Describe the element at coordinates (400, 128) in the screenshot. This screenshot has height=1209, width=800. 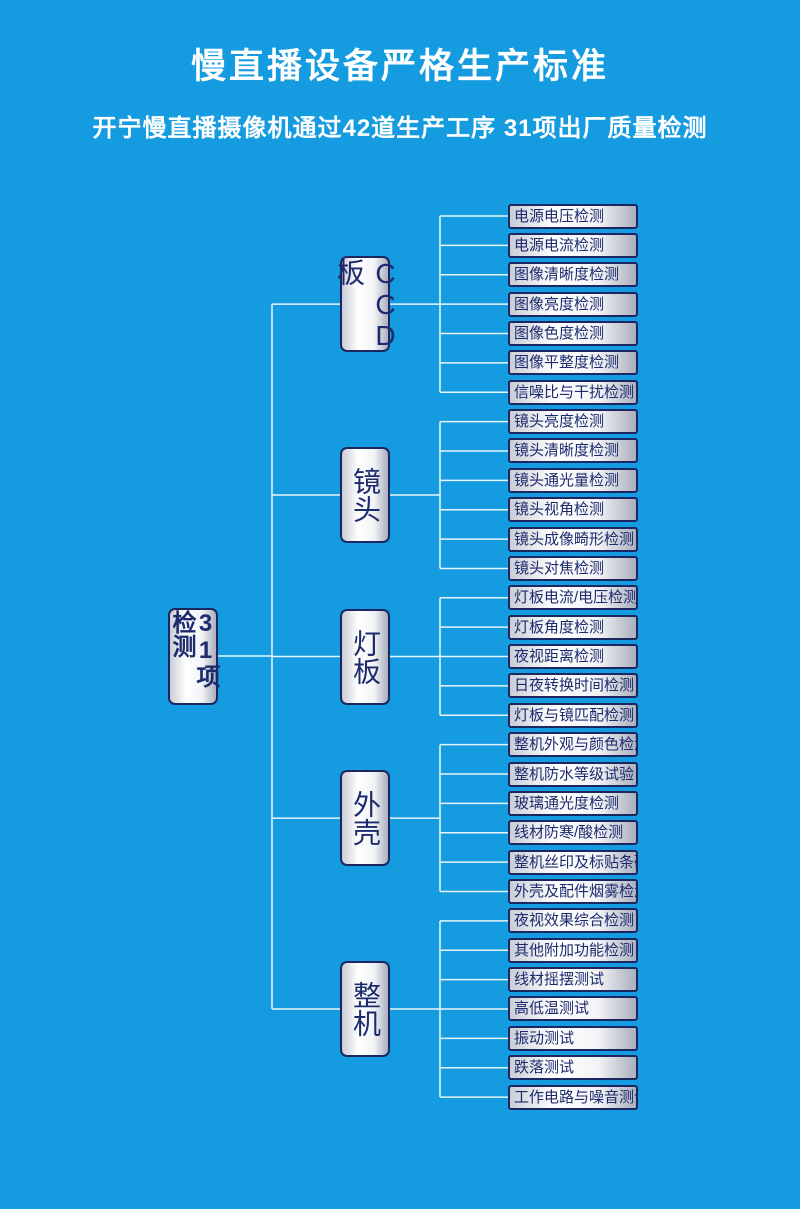
I see `subtitle: 开宁慢直播摄像机通过42道生产工序 31项出厂质量检测` at that location.